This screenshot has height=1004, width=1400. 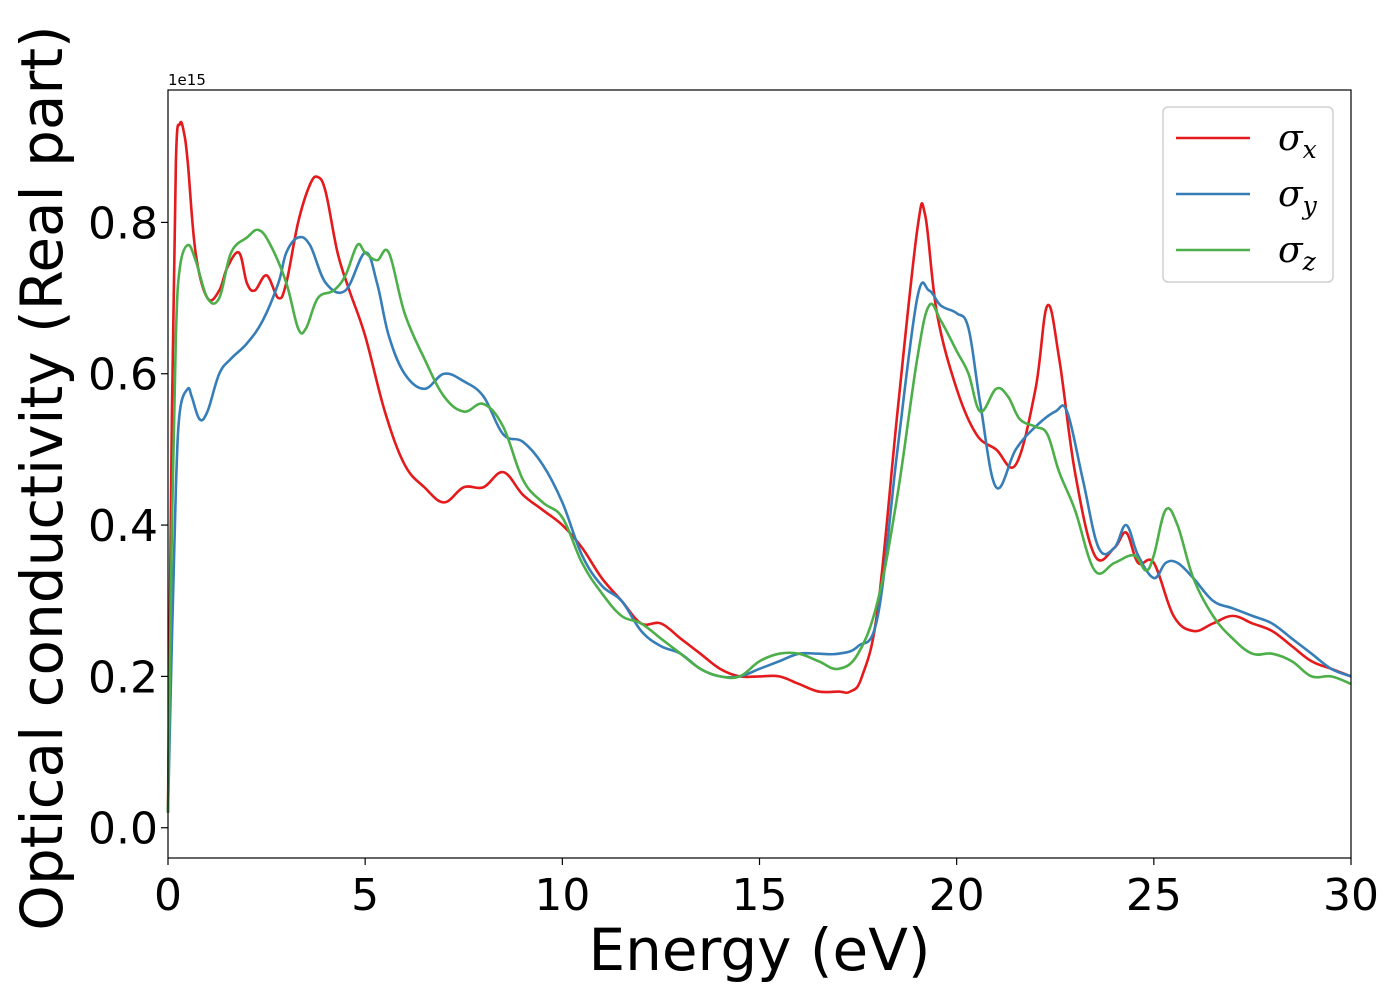 What do you see at coordinates (187, 80) in the screenshot?
I see `y-axis-offset-label: 1e15` at bounding box center [187, 80].